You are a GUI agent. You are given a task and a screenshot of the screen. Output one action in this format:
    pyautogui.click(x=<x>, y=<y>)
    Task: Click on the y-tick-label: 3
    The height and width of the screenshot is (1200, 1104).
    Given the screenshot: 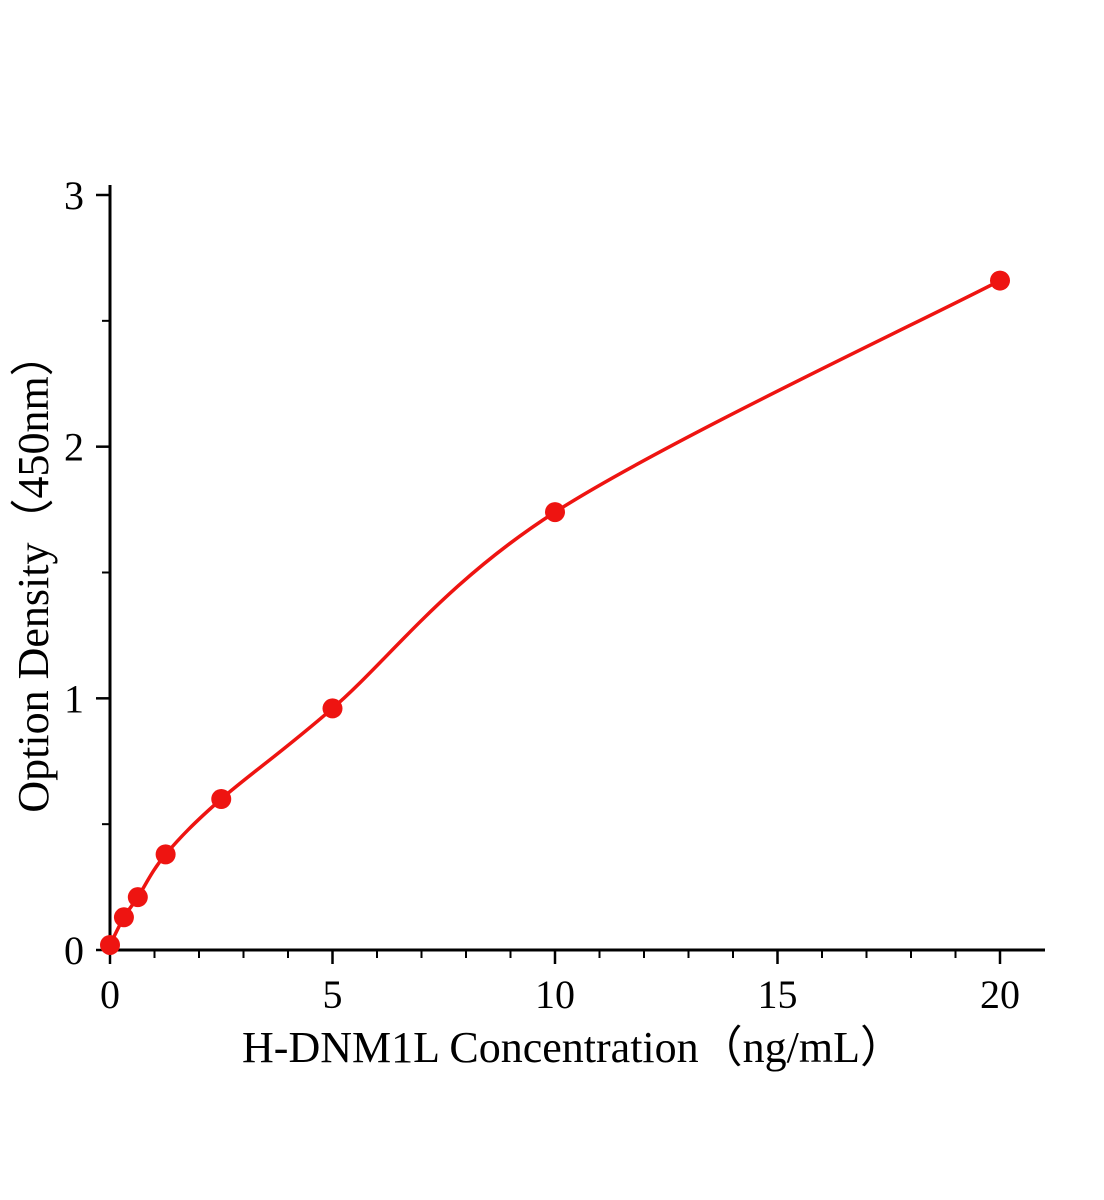 What is the action you would take?
    pyautogui.click(x=74, y=195)
    